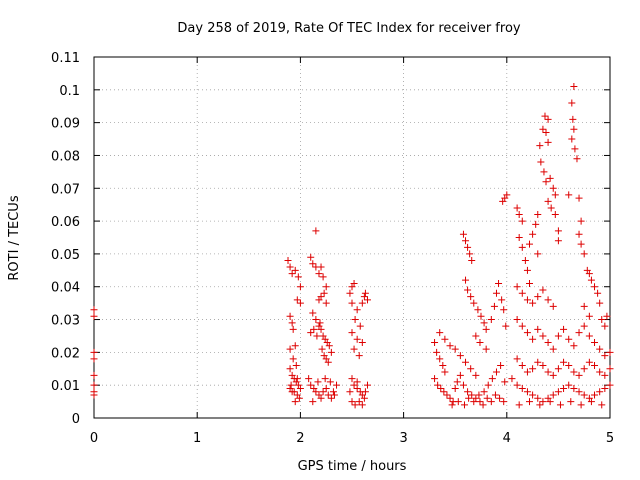 Image resolution: width=640 pixels, height=480 pixels. Describe the element at coordinates (65, 288) in the screenshot. I see `y-tick-label: 0.04` at that location.